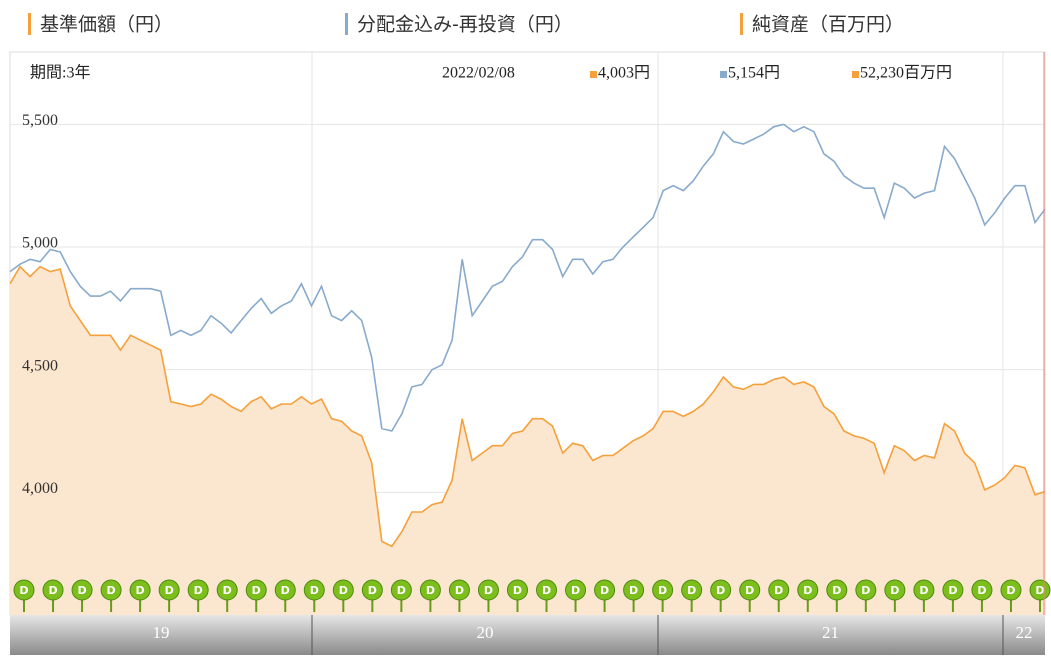 The image size is (1051, 659). I want to click on readout-value: 4,003円, so click(624, 73).